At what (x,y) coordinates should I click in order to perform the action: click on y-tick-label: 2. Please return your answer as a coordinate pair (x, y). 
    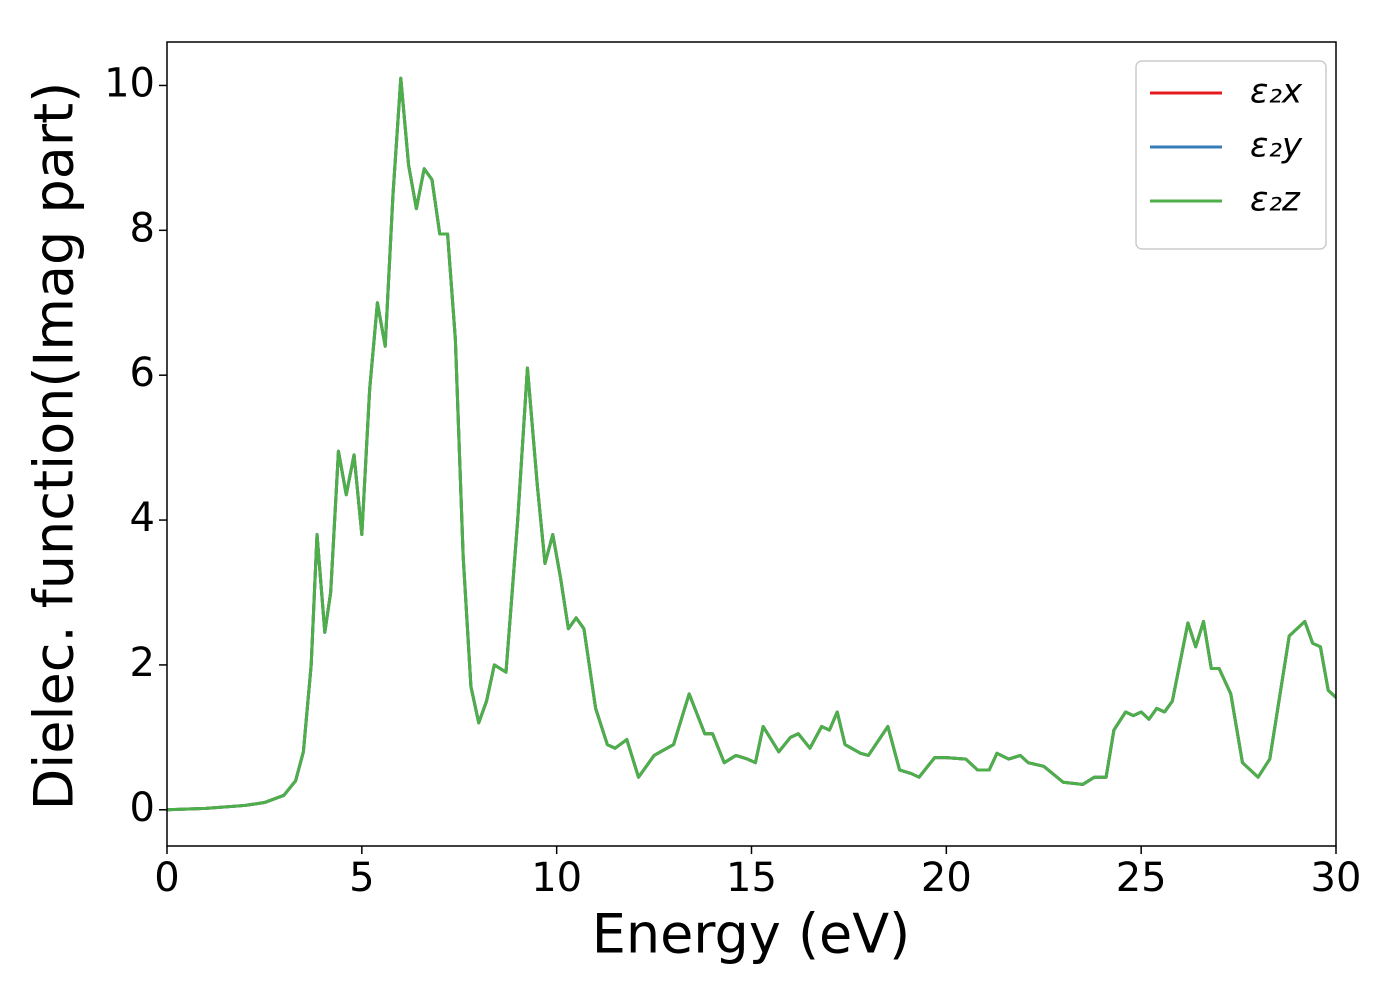
    Looking at the image, I should click on (142, 663).